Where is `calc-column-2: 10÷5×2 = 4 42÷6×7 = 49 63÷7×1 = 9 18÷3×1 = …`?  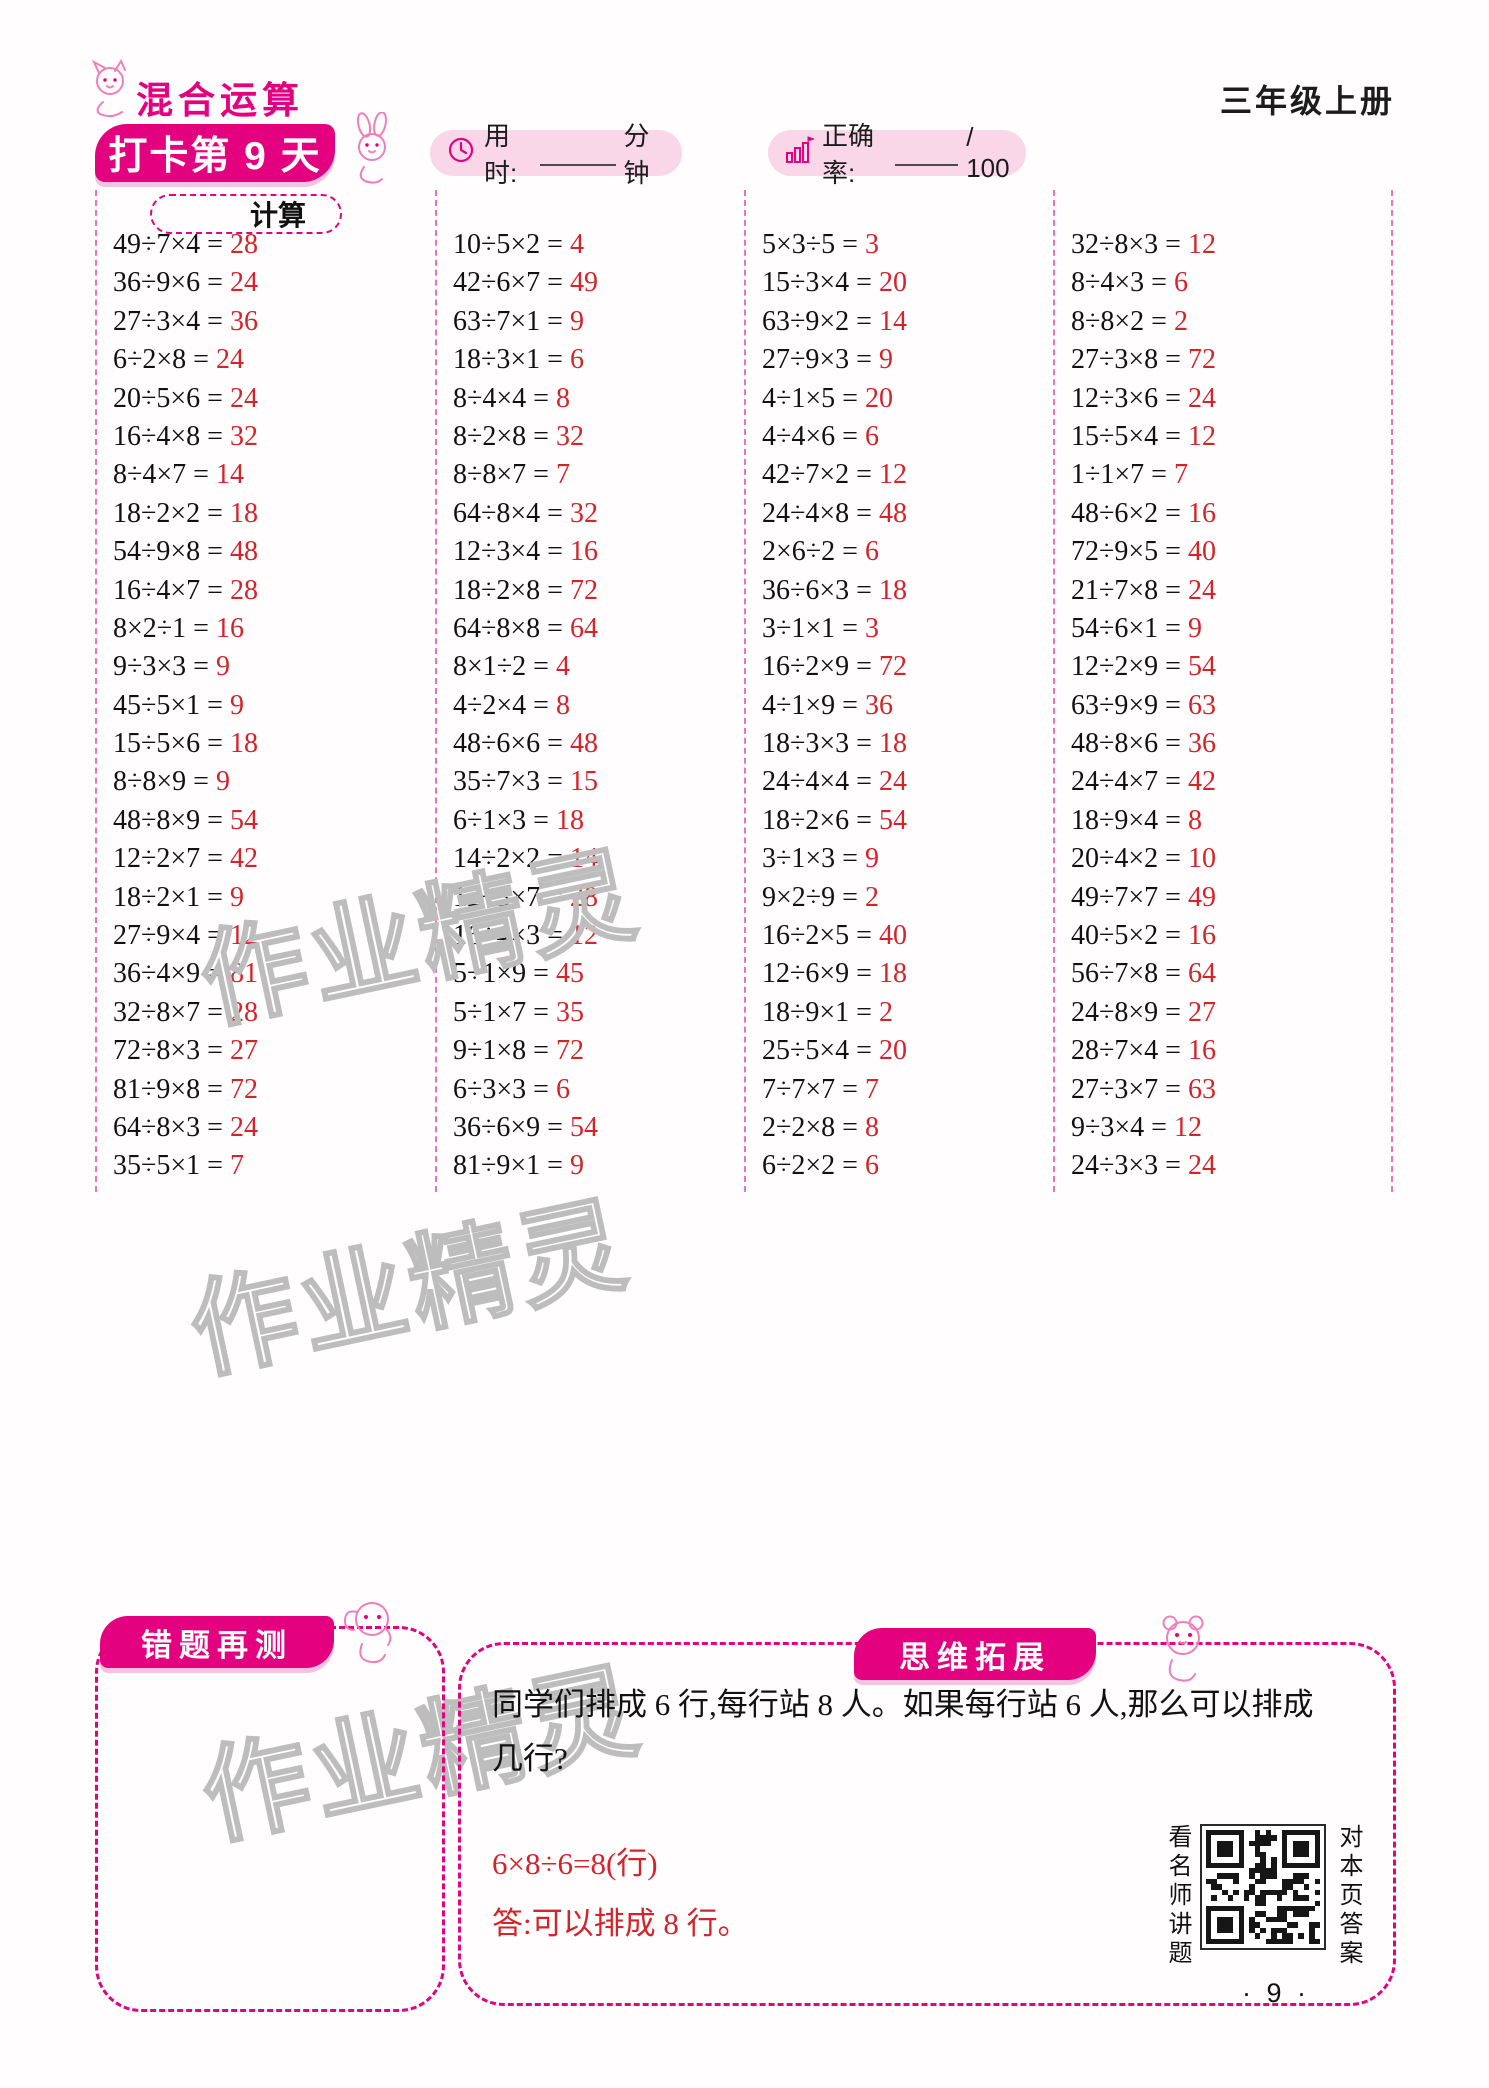
calc-column-2: 10÷5×2 = 4 42÷6×7 = 49 63÷7×1 = 9 18÷3×1 = … is located at coordinates (589, 691).